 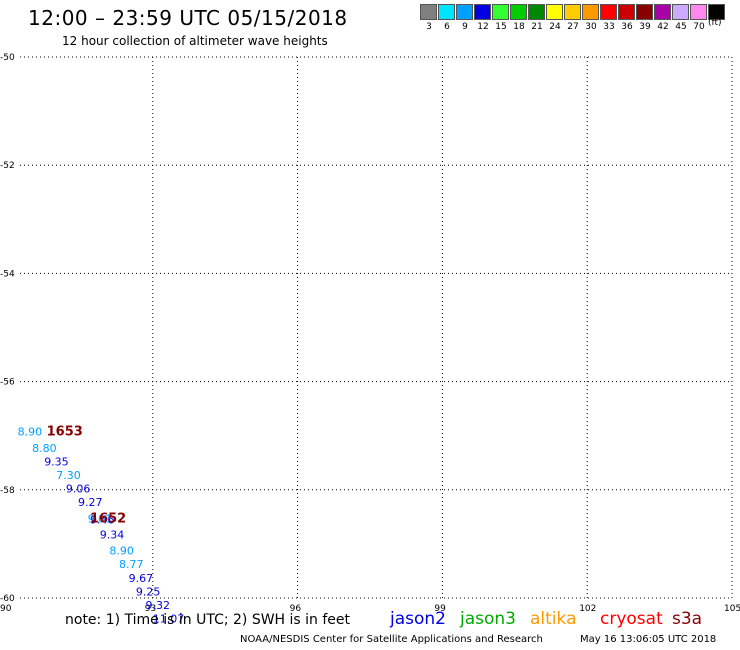 I want to click on y-tick-label: -60, so click(x=7, y=599).